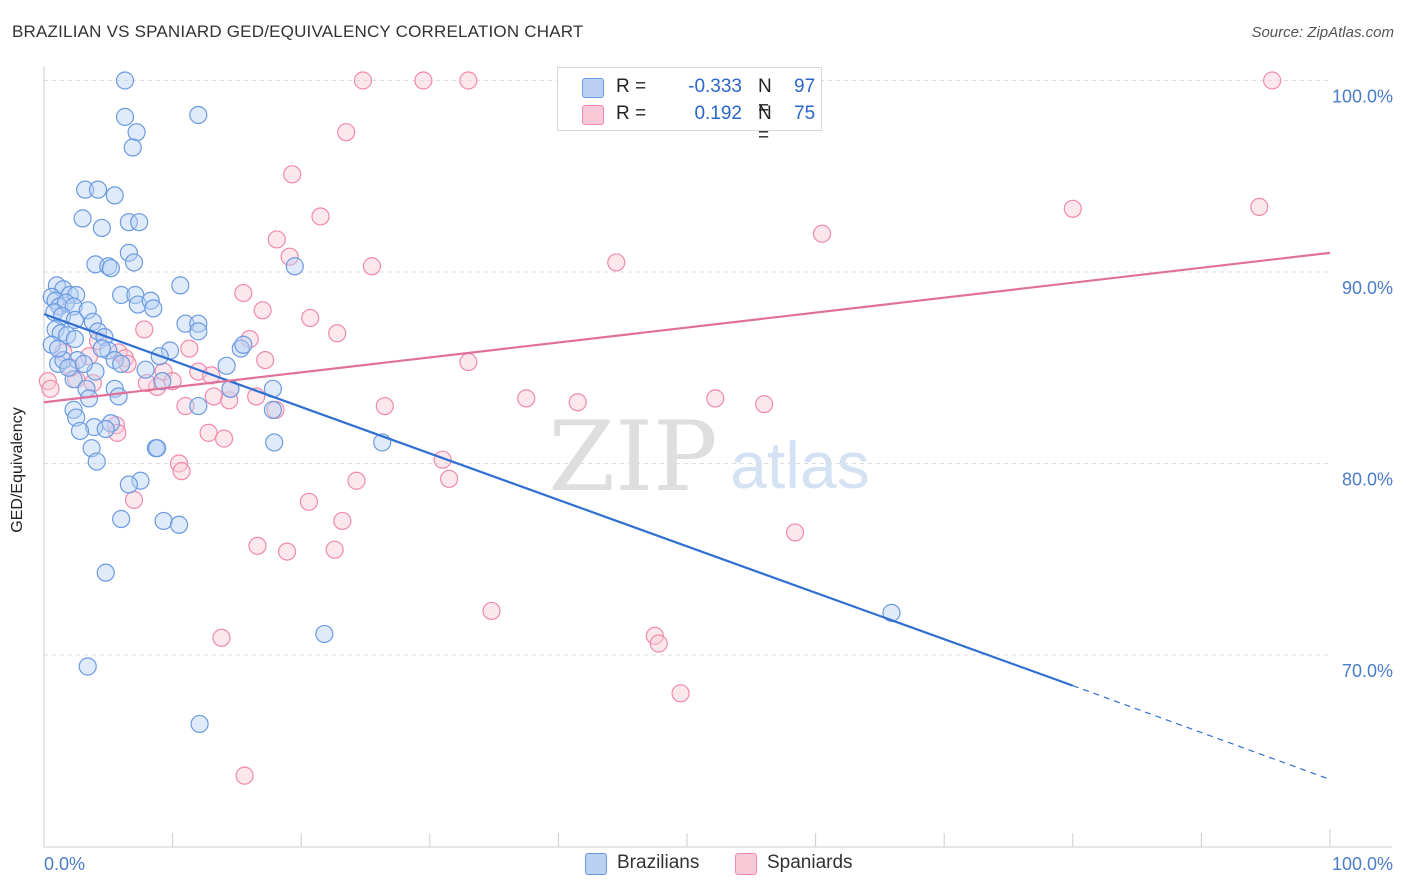  Describe the element at coordinates (593, 115) in the screenshot. I see `legend-swatch-spaniards` at that location.